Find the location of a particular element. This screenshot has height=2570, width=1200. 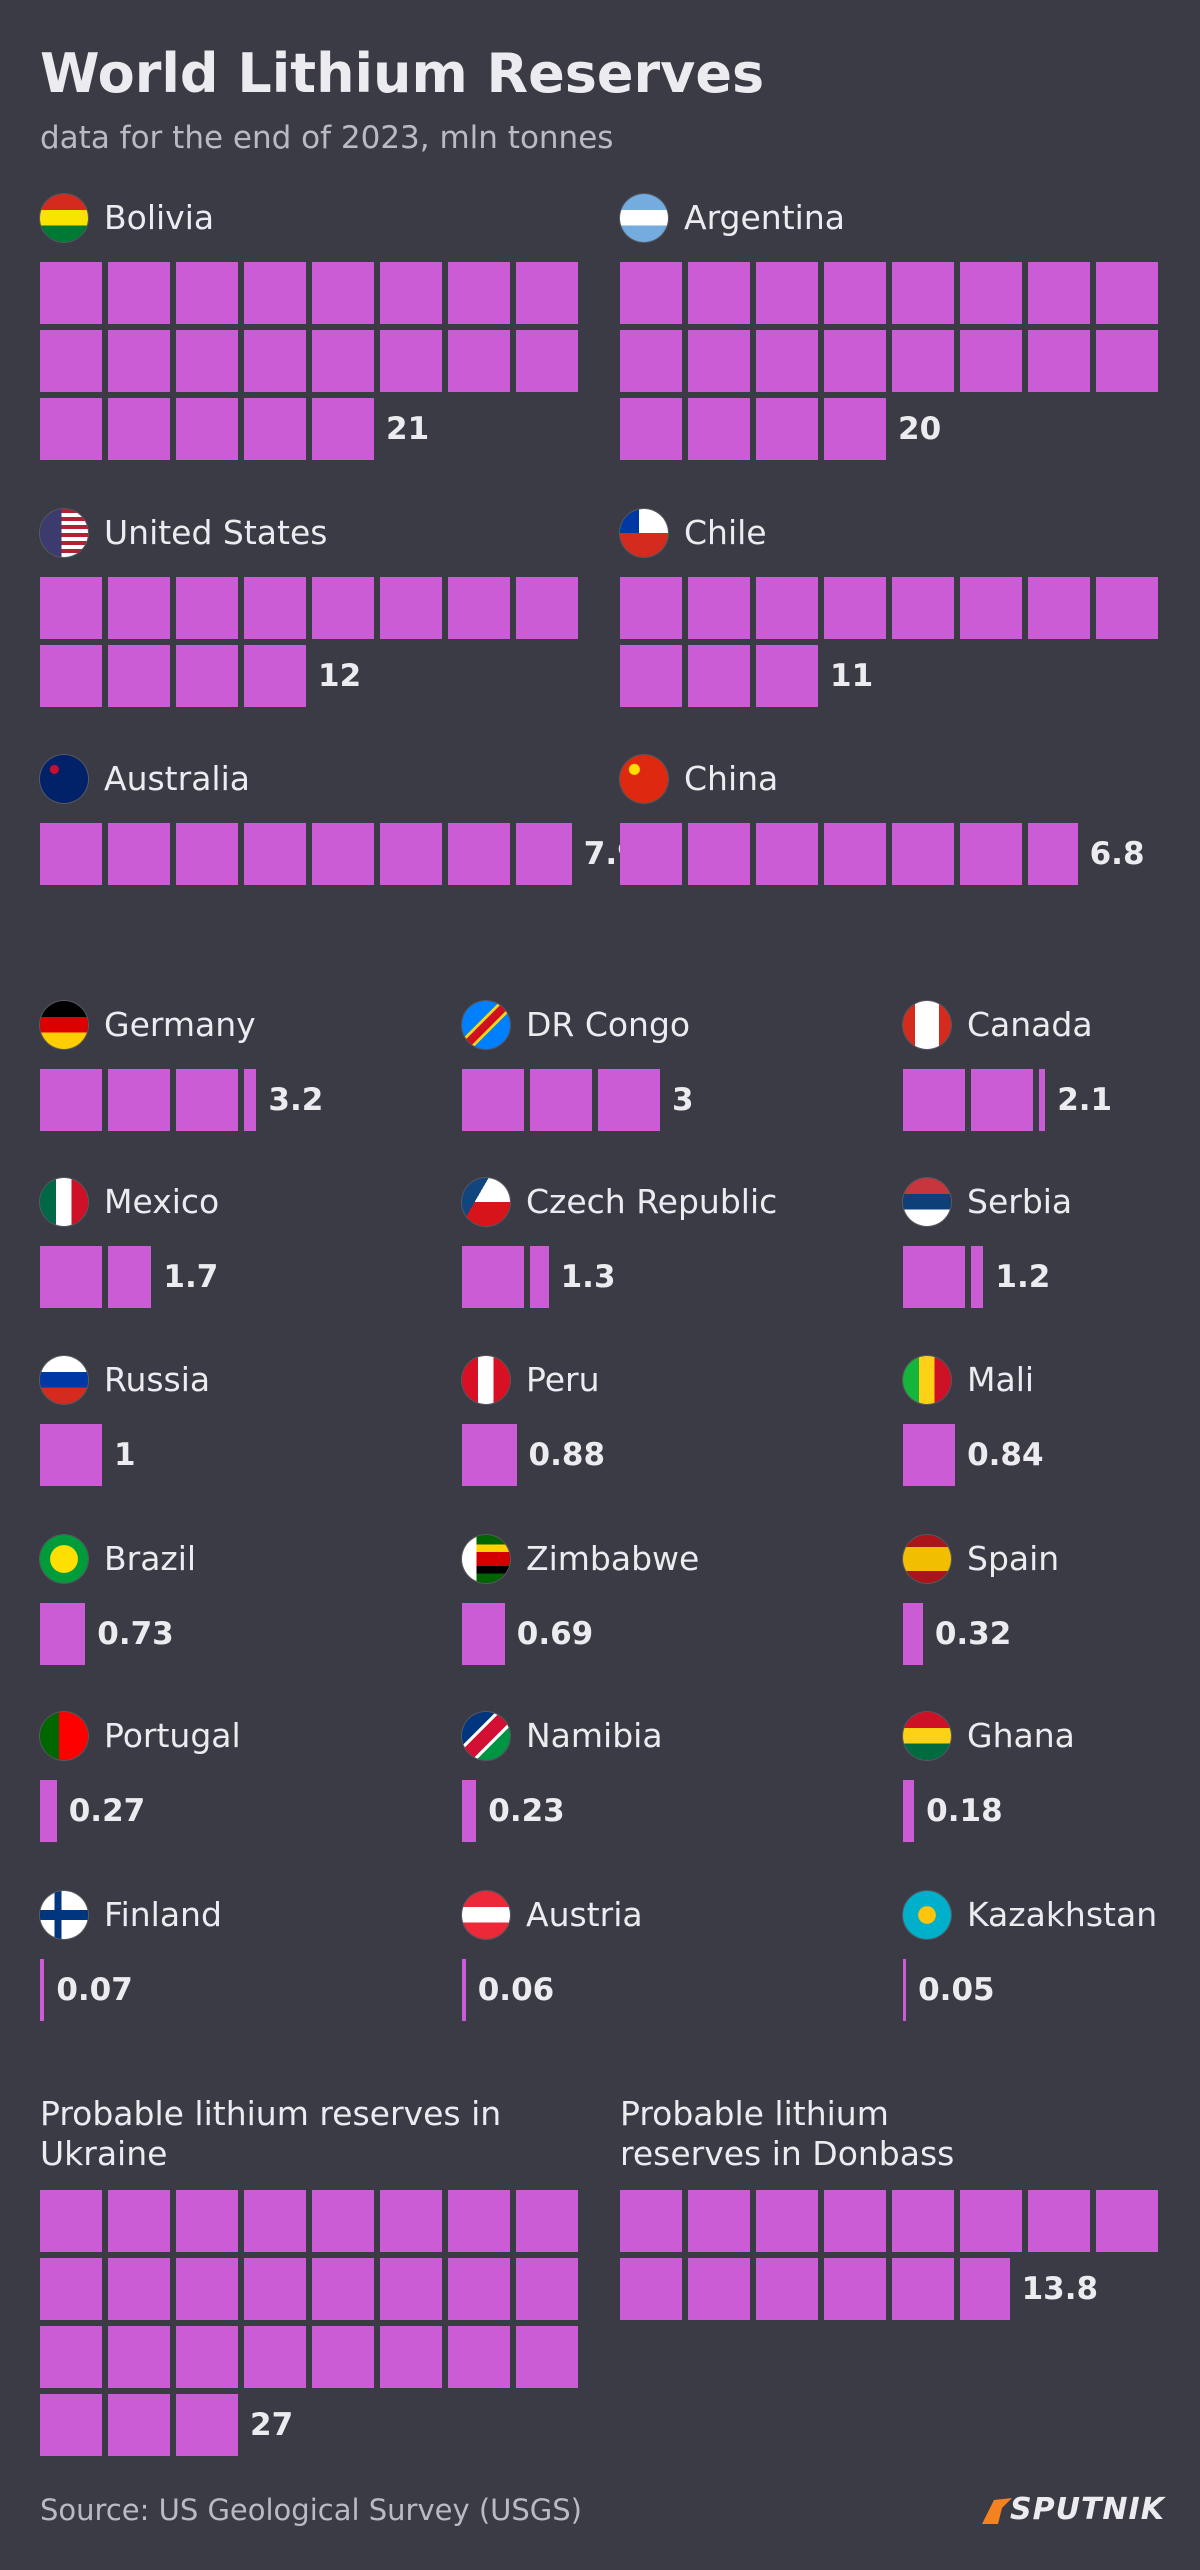

country-label: Chile is located at coordinates (725, 532).